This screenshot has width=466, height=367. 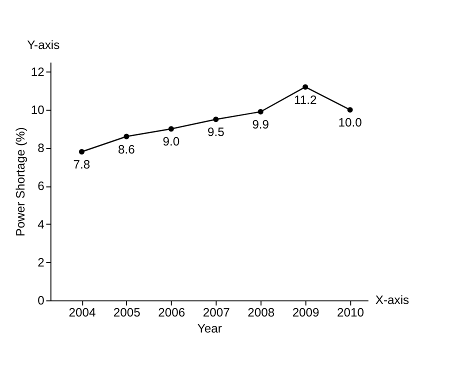 What do you see at coordinates (41, 186) in the screenshot?
I see `y-tick-label: 6` at bounding box center [41, 186].